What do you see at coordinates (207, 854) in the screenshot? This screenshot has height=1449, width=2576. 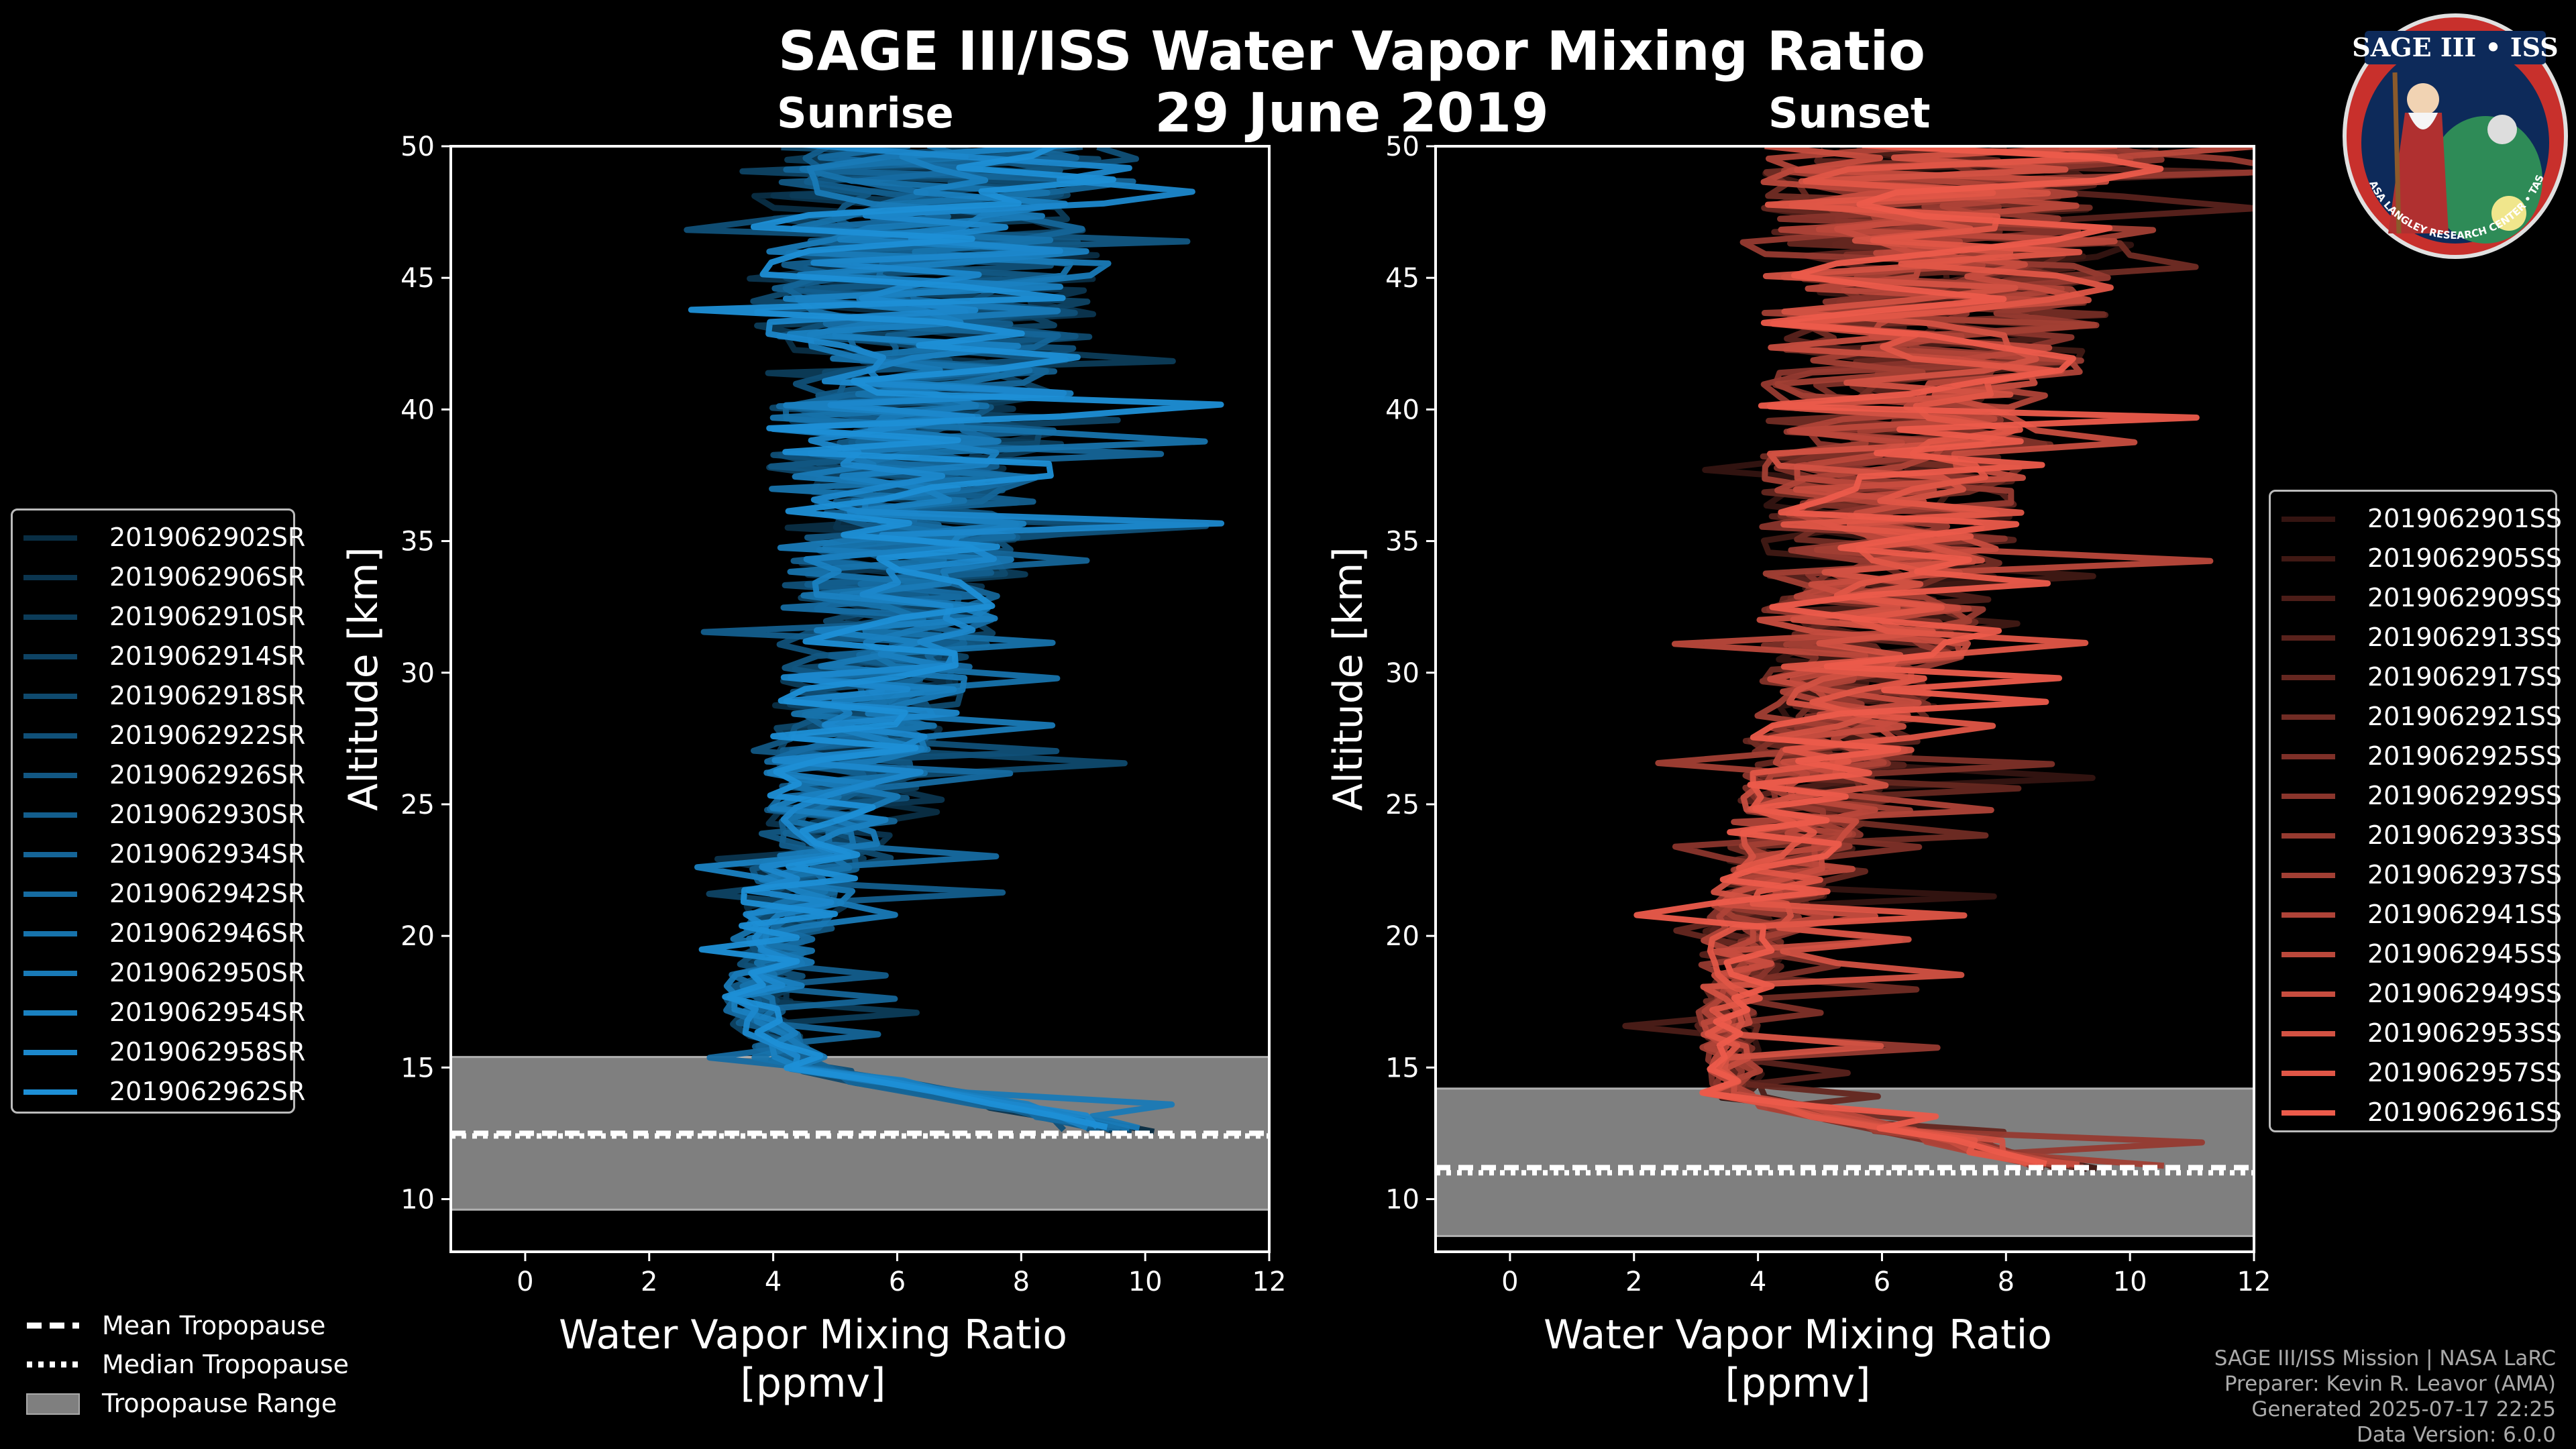 I see `sunrise-legend-label: 2019062934SR` at bounding box center [207, 854].